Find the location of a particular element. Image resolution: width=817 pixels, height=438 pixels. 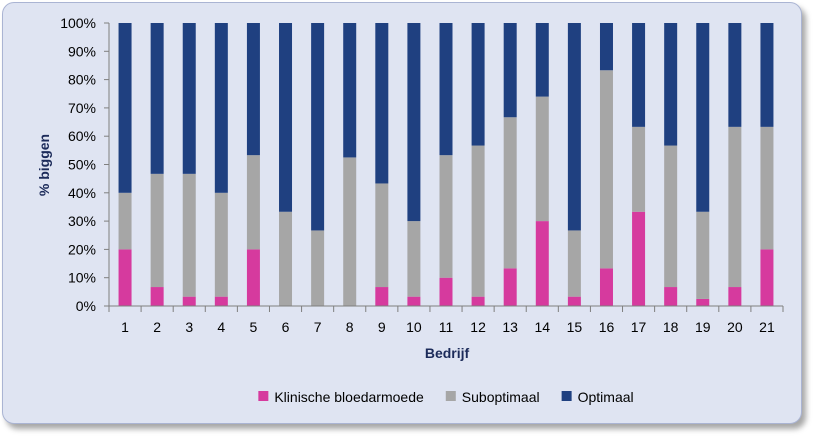

x-tick-label: 17 is located at coordinates (639, 327).